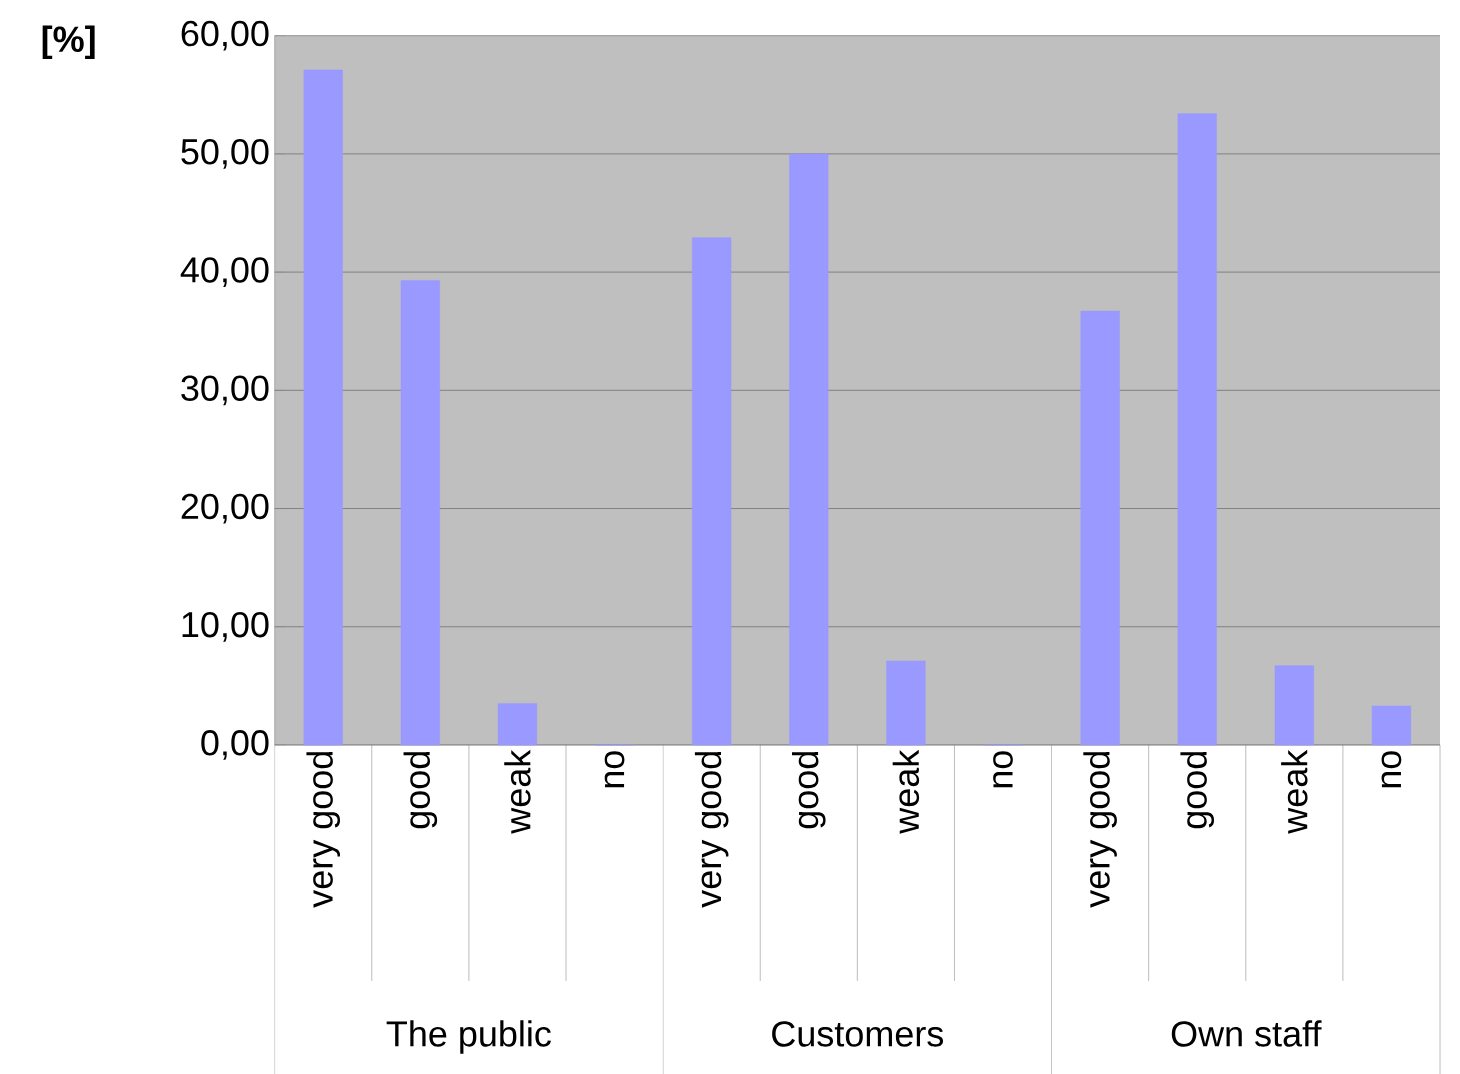 Image resolution: width=1460 pixels, height=1074 pixels. I want to click on y-tick-label: 20,00, so click(225, 508).